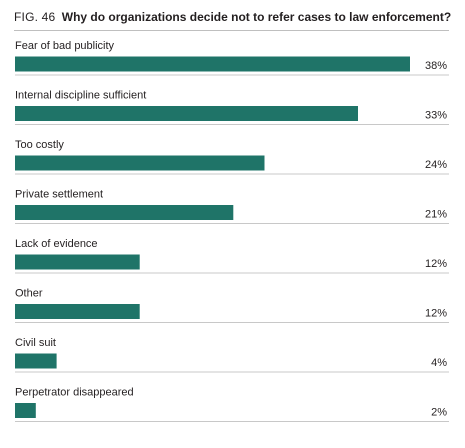 The width and height of the screenshot is (465, 448). I want to click on category-label: Internal discipline sufficient, so click(80, 96).